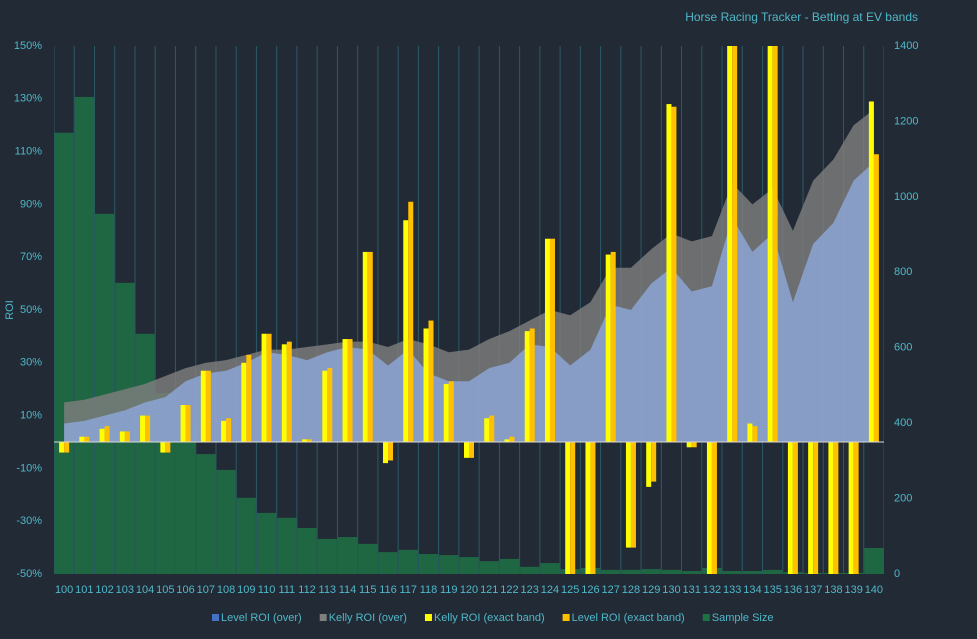 This screenshot has width=977, height=639. I want to click on x-tick-label: 133, so click(732, 590).